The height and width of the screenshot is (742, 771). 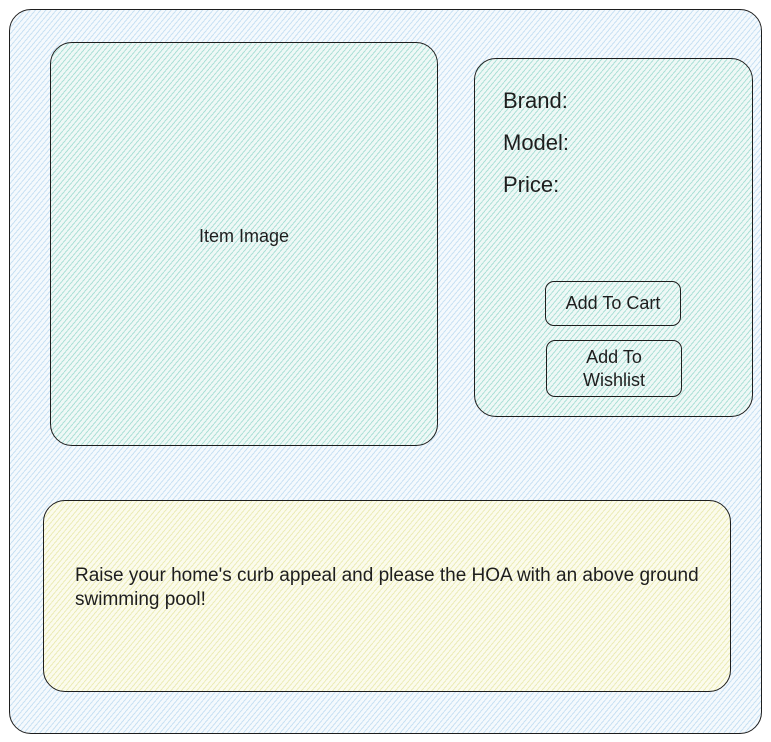 What do you see at coordinates (613, 303) in the screenshot?
I see `add-to-cart-button: Add To Cart` at bounding box center [613, 303].